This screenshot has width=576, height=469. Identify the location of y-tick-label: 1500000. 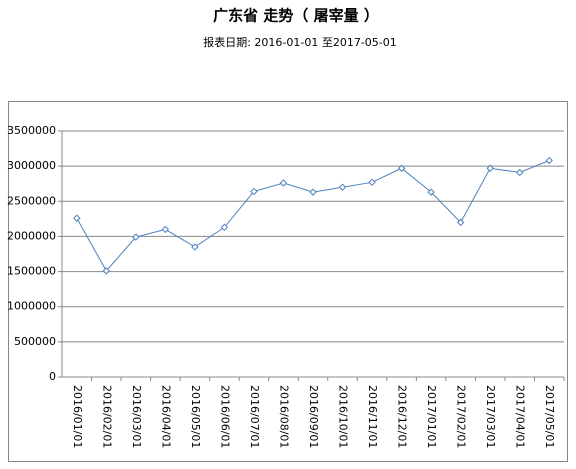
(31, 271).